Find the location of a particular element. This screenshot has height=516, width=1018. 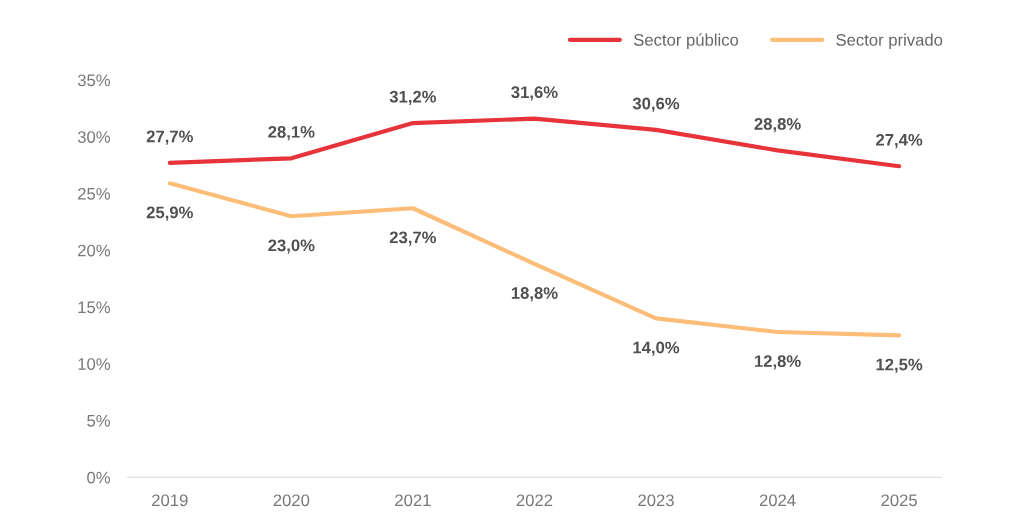

y-tick-label: 20% is located at coordinates (94, 250).